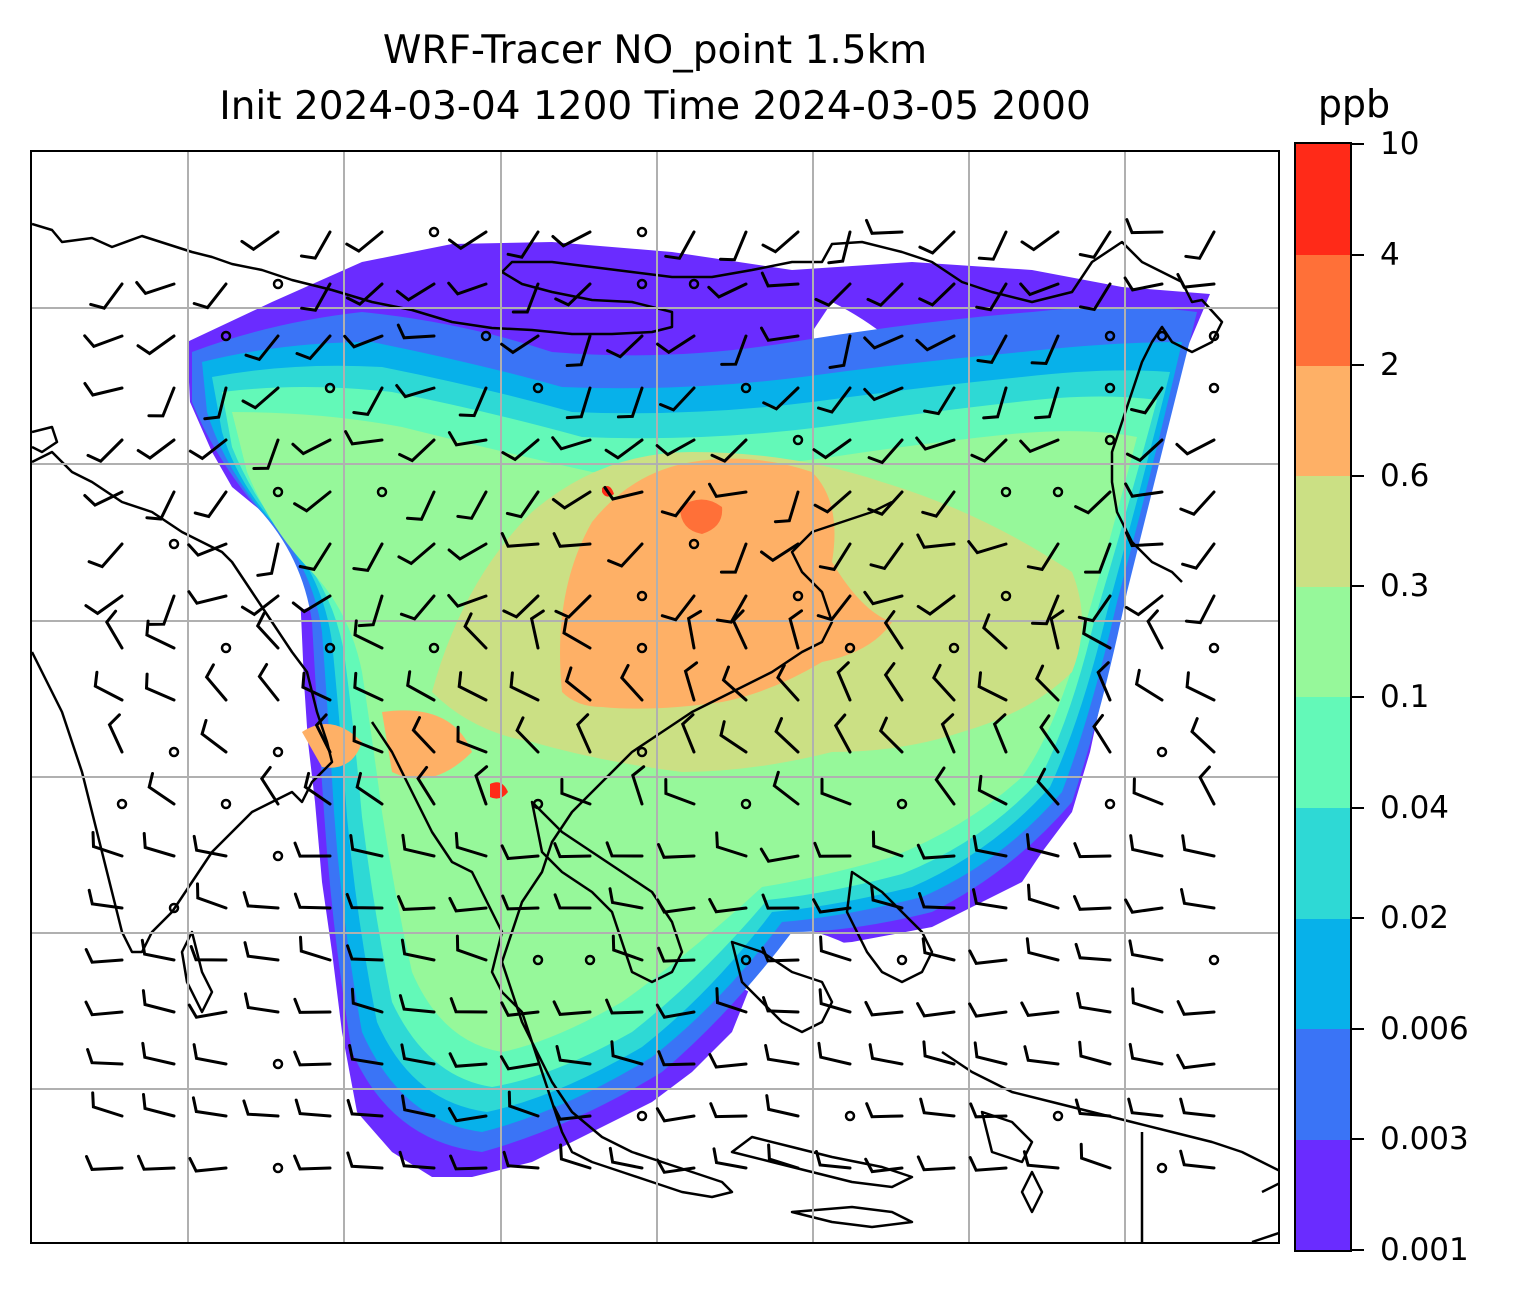 This screenshot has height=1306, width=1528. Describe the element at coordinates (1424, 1139) in the screenshot. I see `colorbar-tick-label: 0.003` at that location.